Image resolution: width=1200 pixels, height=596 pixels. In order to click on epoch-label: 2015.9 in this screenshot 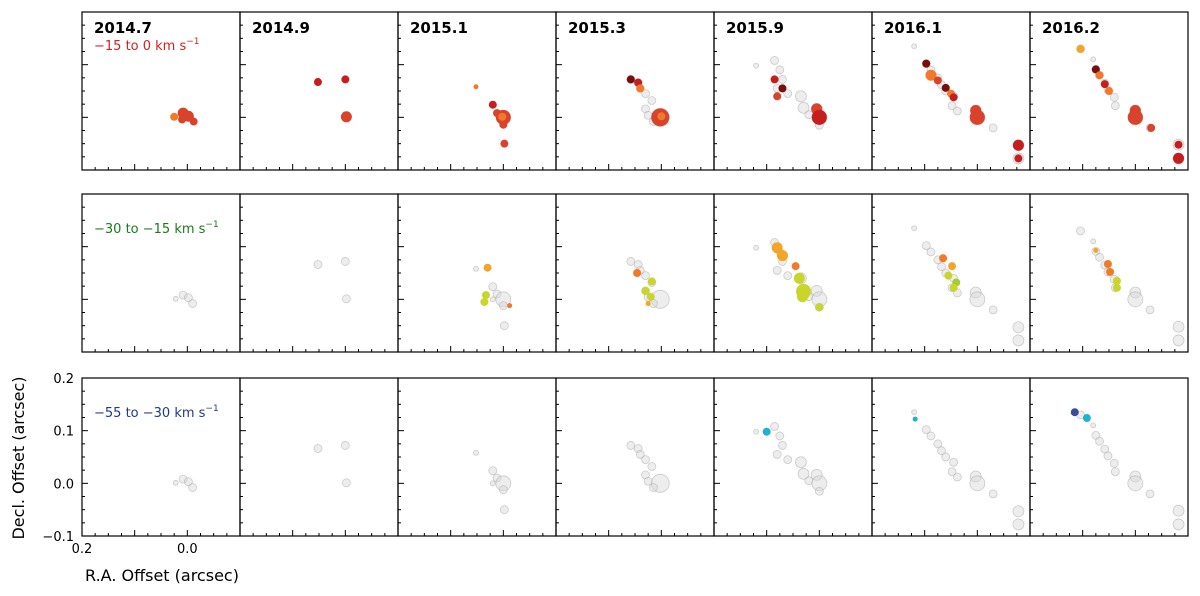, I will do `click(755, 28)`.